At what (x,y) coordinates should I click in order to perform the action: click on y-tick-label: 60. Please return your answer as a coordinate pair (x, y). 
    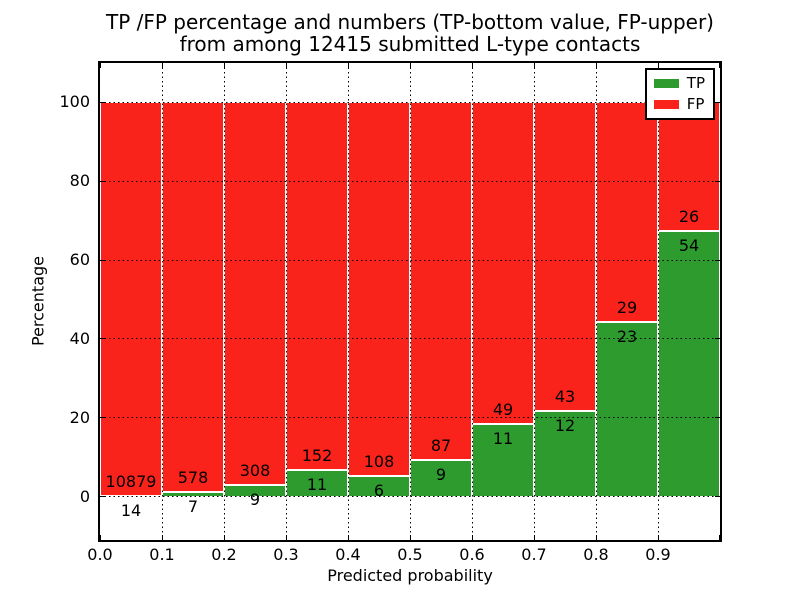
    Looking at the image, I should click on (79, 260).